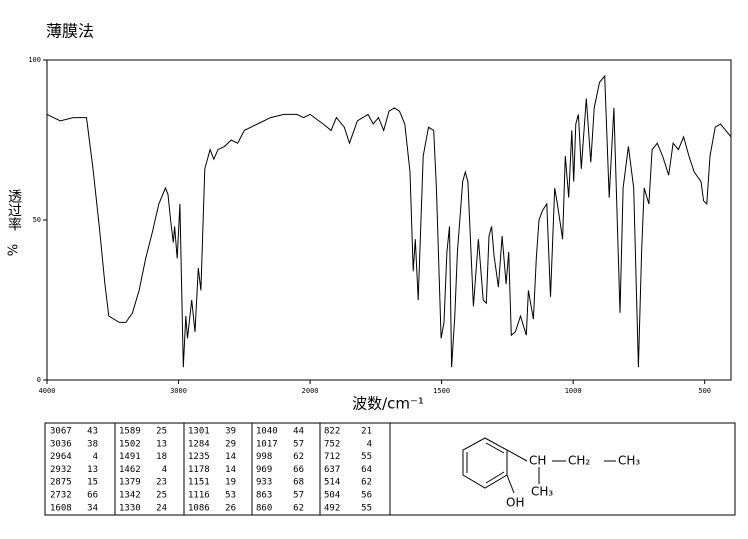 This screenshot has width=748, height=539. I want to click on peak-intensity: 56, so click(366, 496).